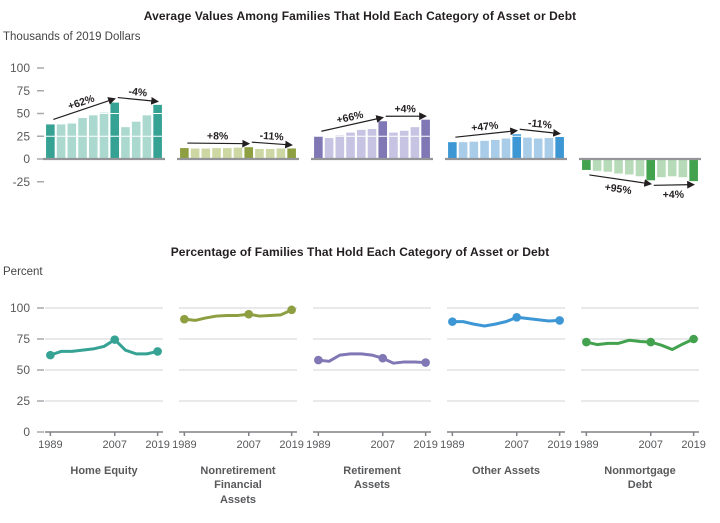 This screenshot has width=720, height=523. Describe the element at coordinates (20, 68) in the screenshot. I see `y-axis-tick-label: 100` at that location.